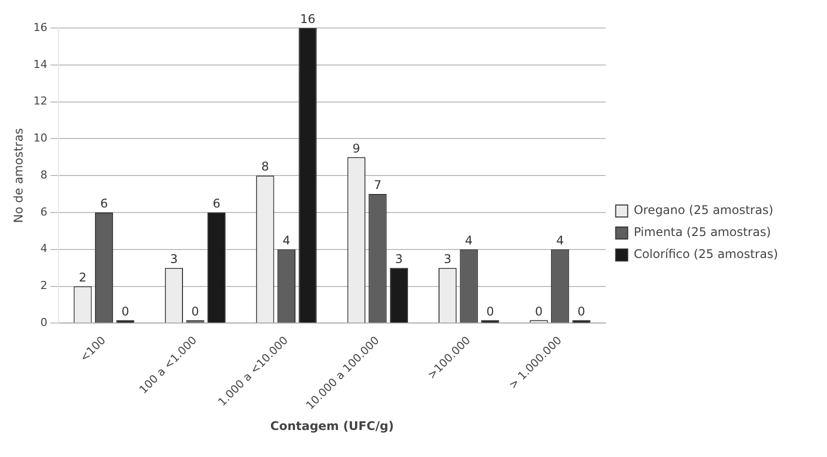  What do you see at coordinates (40, 101) in the screenshot?
I see `y-tick-label: 12` at bounding box center [40, 101].